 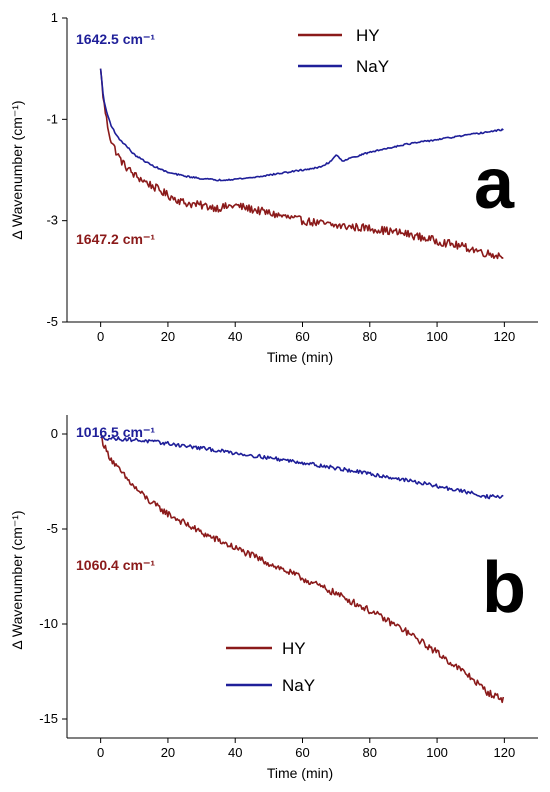 What do you see at coordinates (494, 184) in the screenshot?
I see `panel-label-a: a` at bounding box center [494, 184].